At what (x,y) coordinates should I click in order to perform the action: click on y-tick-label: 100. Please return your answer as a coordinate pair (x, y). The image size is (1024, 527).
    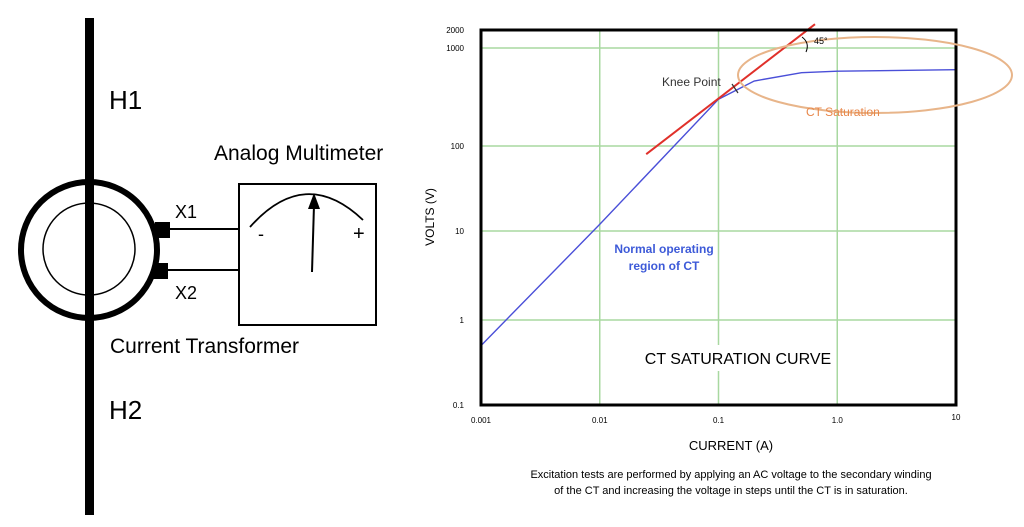
    Looking at the image, I should click on (458, 146).